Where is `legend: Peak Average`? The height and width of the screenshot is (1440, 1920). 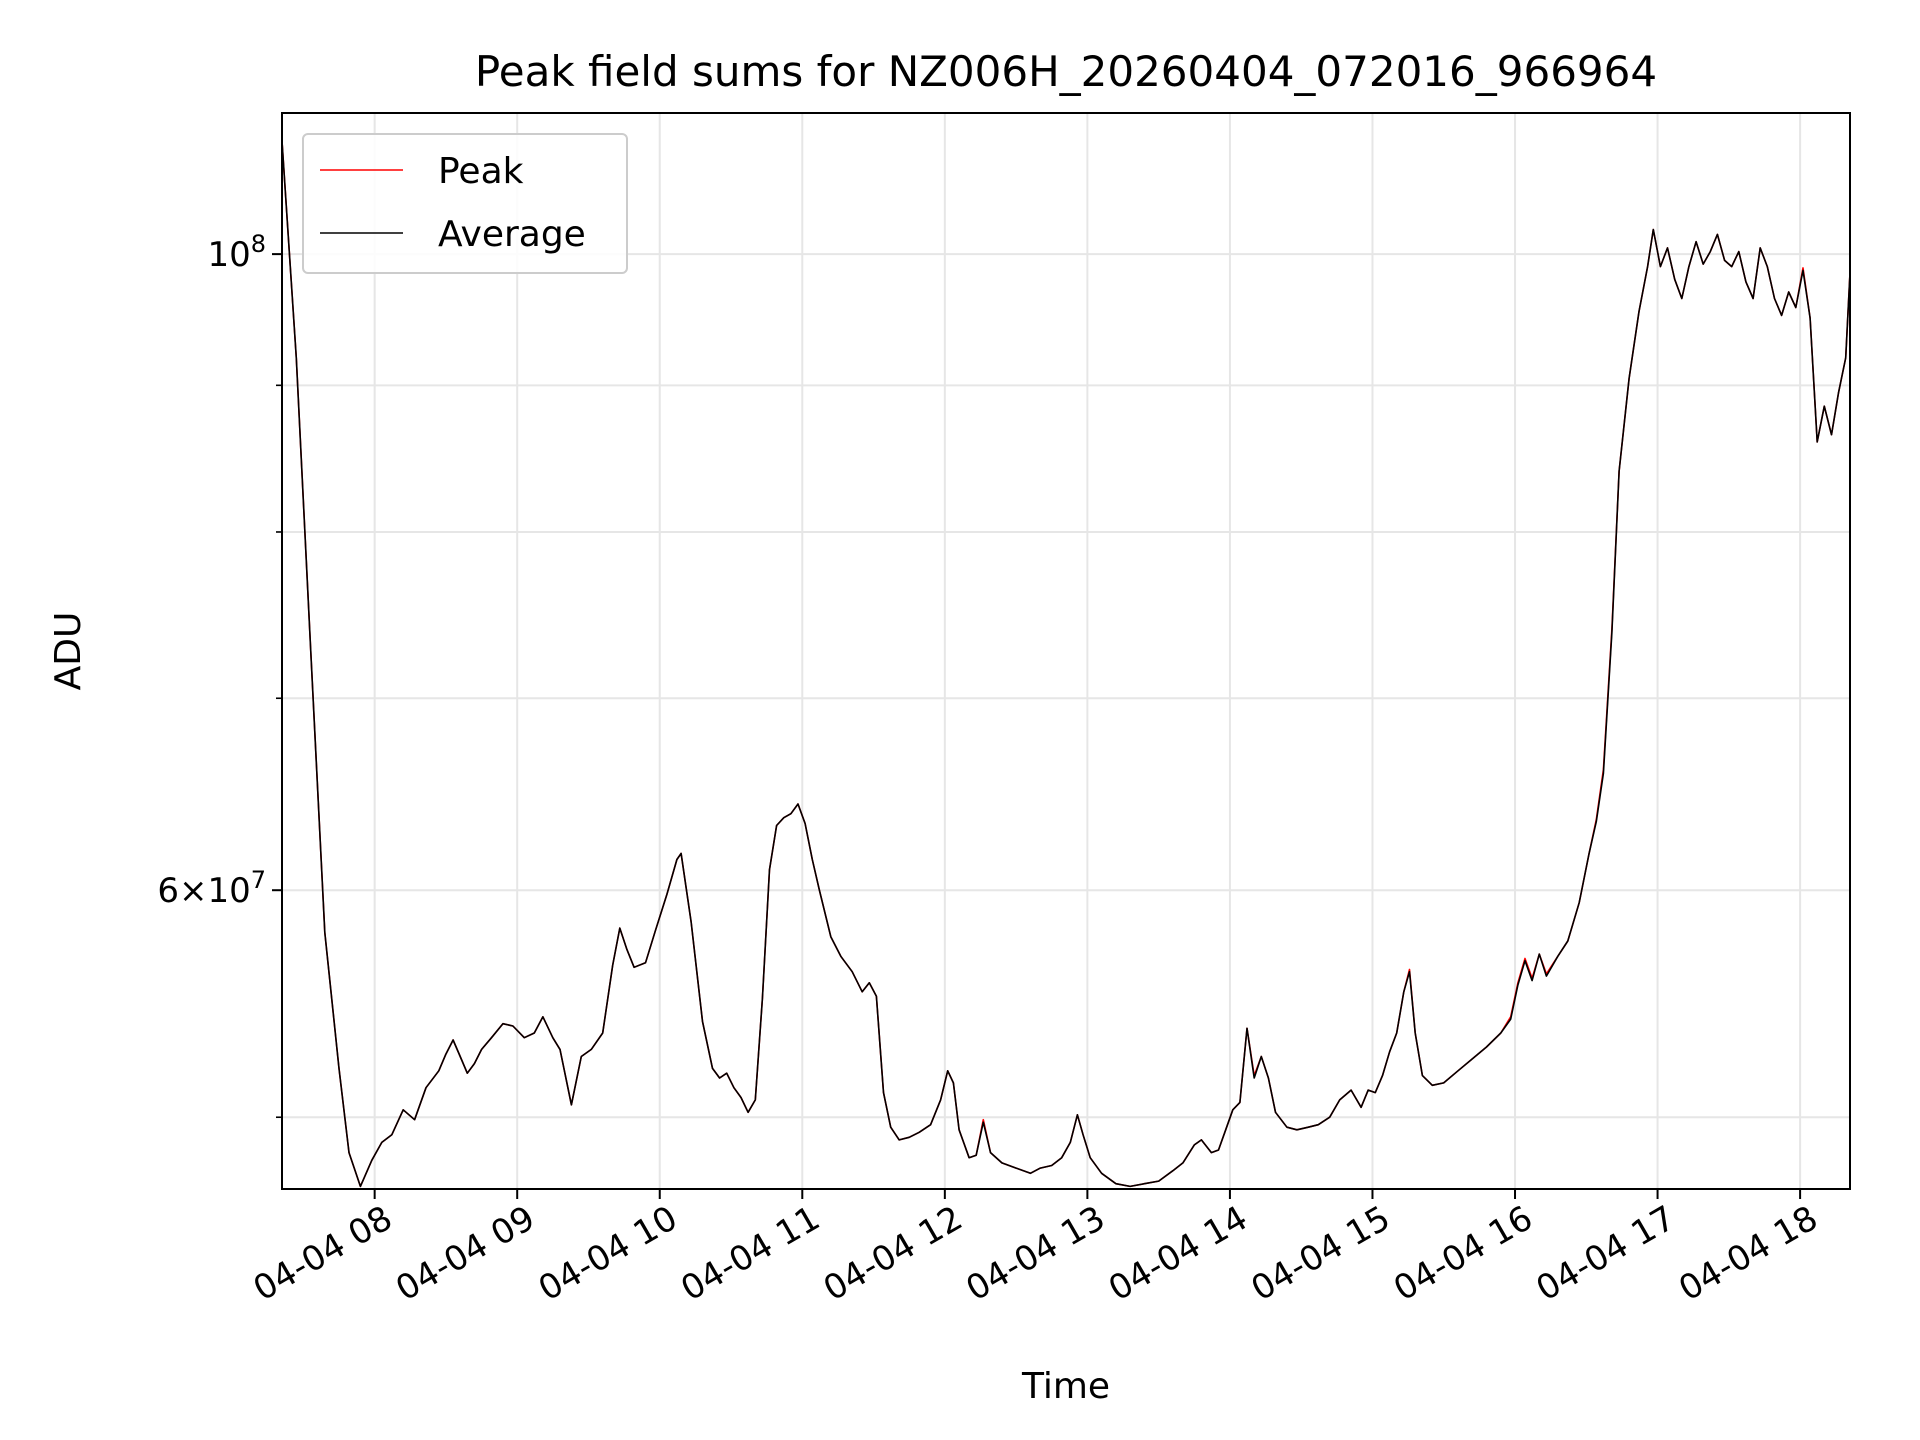
legend: Peak Average is located at coordinates (465, 203).